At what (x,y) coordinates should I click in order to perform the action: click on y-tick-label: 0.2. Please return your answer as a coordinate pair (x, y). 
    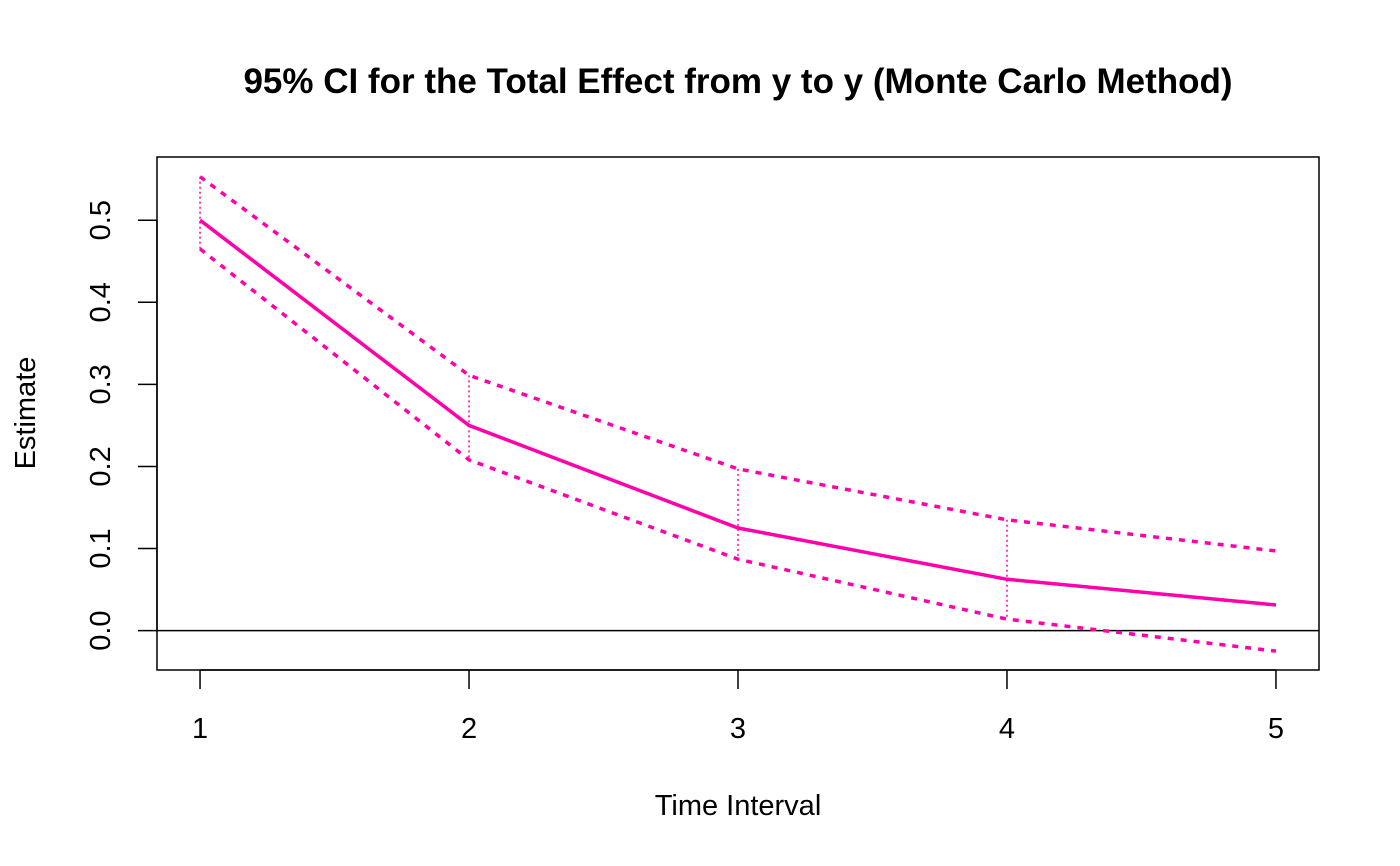
    Looking at the image, I should click on (101, 466).